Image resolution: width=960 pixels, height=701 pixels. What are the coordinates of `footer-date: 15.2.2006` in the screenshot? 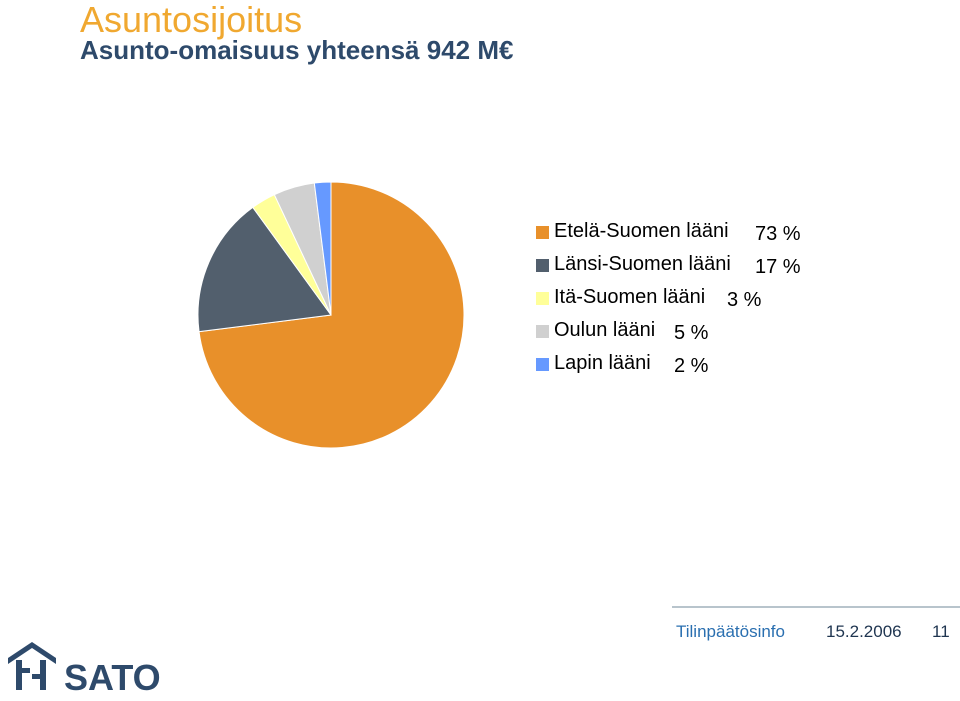 It's located at (864, 631).